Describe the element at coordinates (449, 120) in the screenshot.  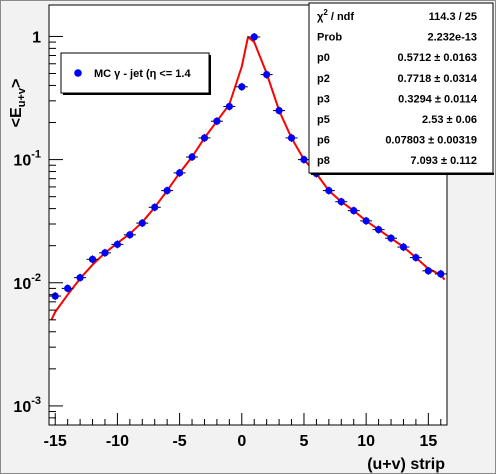
I see `stats-value: 2.53 ± 0.06` at that location.